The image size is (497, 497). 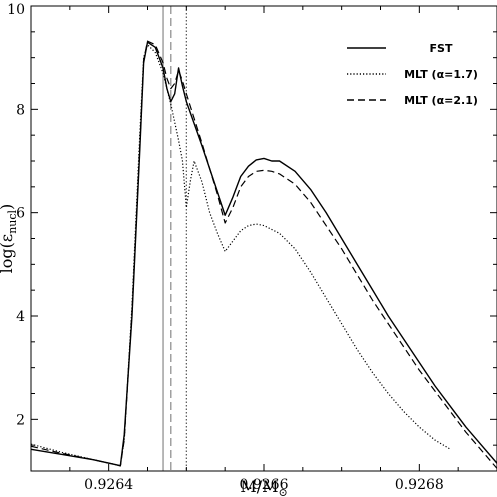 What do you see at coordinates (282, 491) in the screenshot?
I see `x-axis-label-sub: ⊙` at bounding box center [282, 491].